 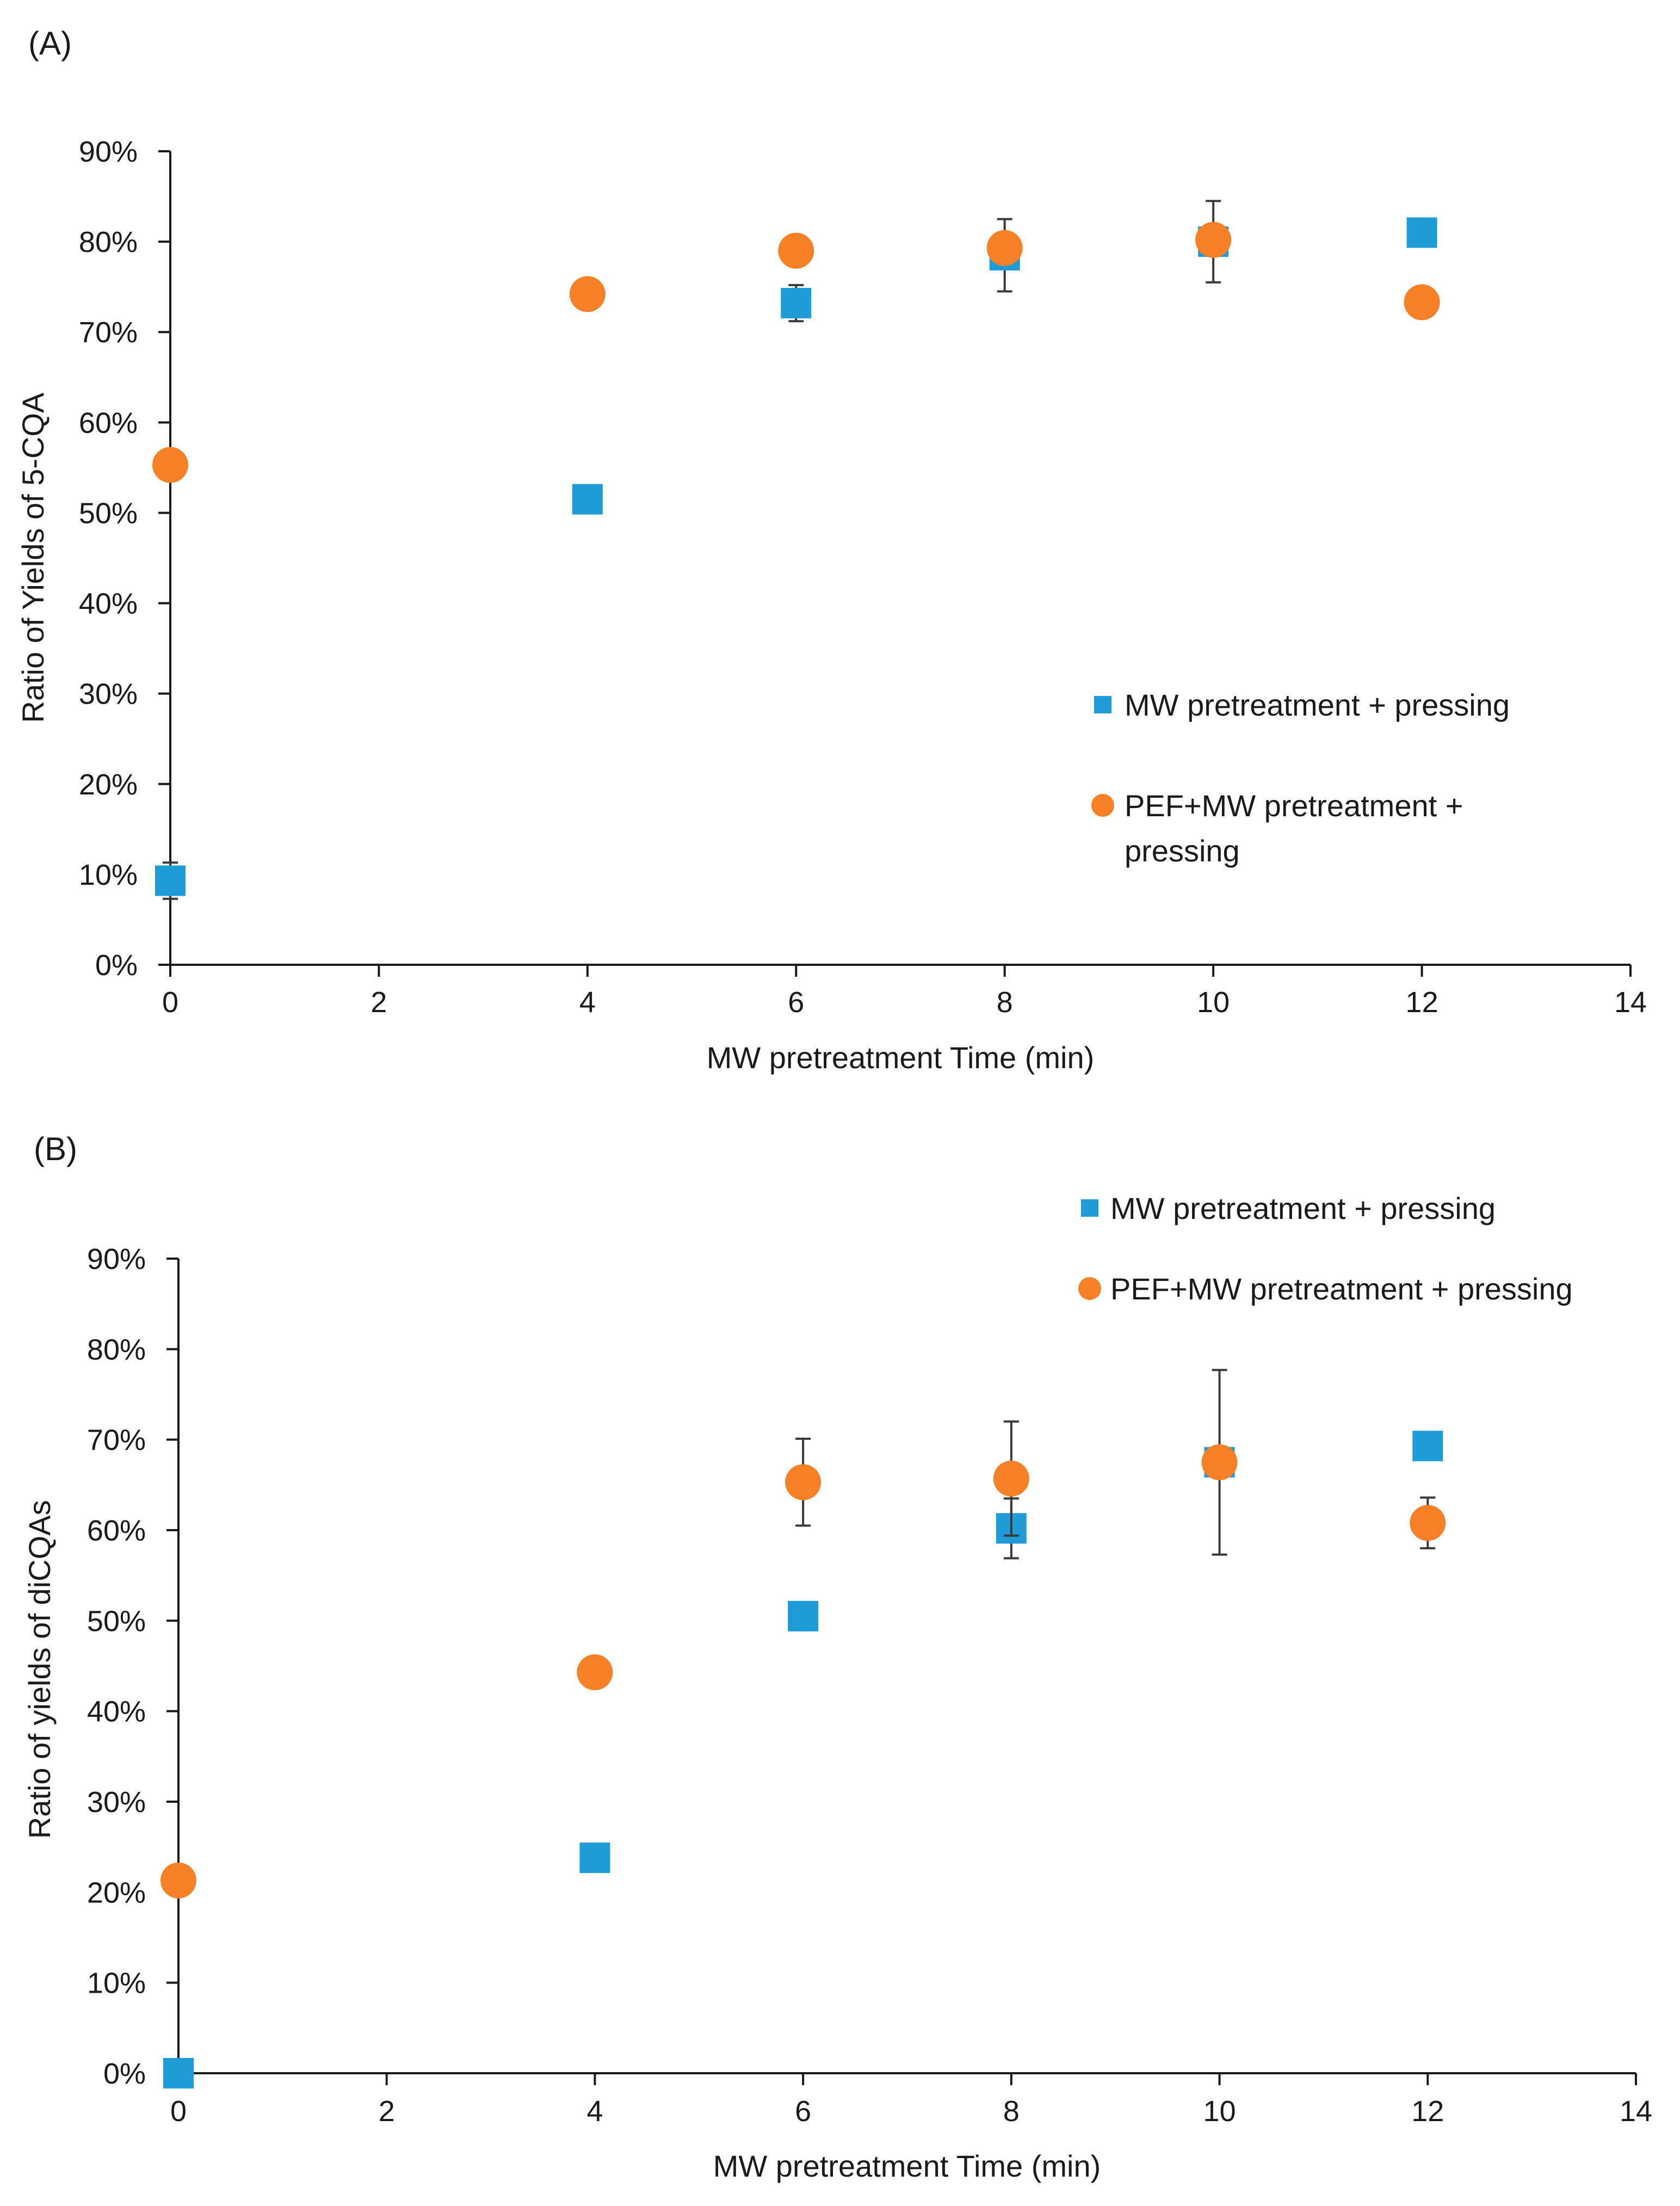 I want to click on panel-label: (A), so click(x=50, y=43).